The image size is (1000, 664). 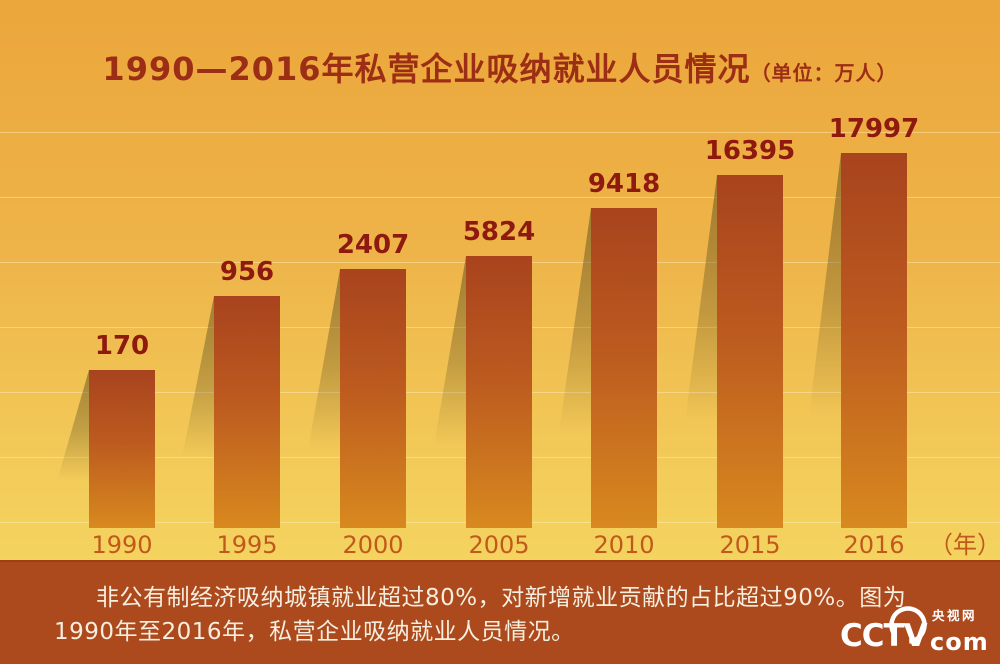 I want to click on chart-title-text: 1990—2016年私营企业吸纳就业人员情况, so click(x=426, y=69).